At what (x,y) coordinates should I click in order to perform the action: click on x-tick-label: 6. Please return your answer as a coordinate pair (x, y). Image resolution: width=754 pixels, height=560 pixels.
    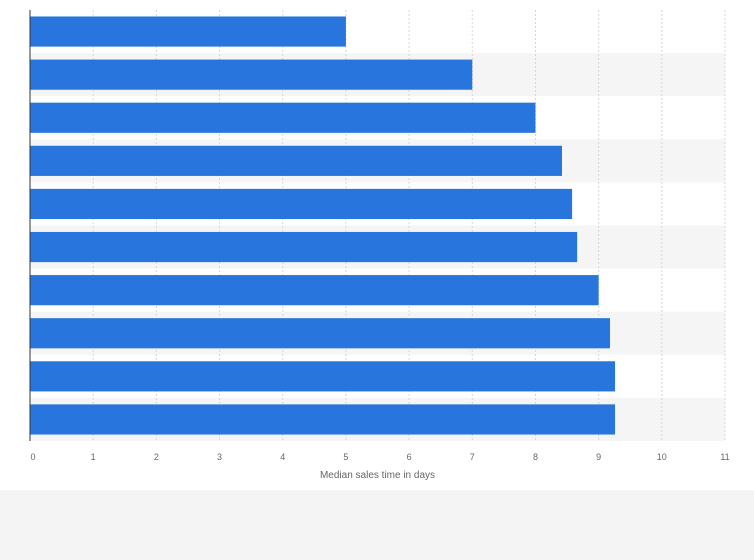
    Looking at the image, I should click on (409, 457).